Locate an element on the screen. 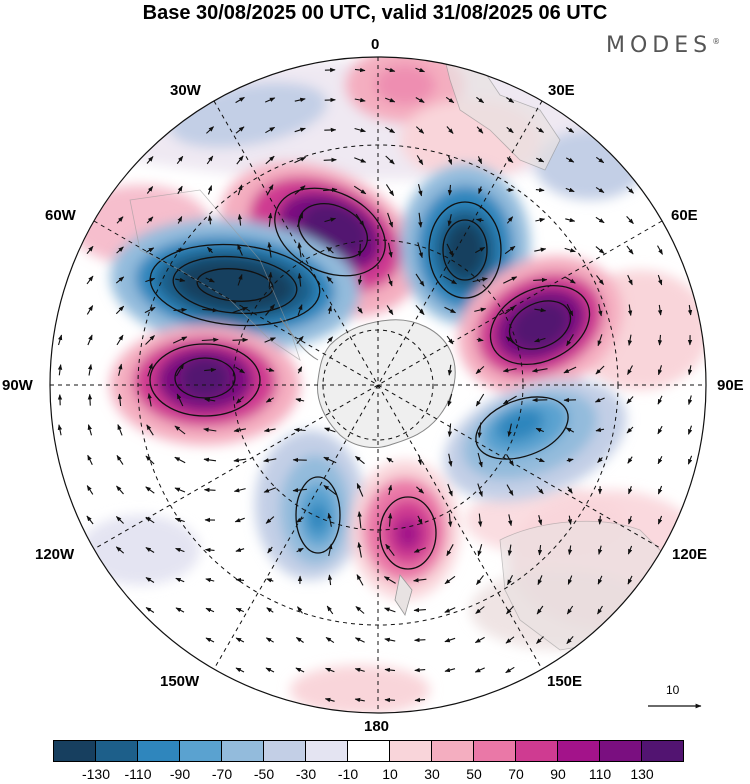 The height and width of the screenshot is (784, 750). lon-label-60e: 60E is located at coordinates (684, 215).